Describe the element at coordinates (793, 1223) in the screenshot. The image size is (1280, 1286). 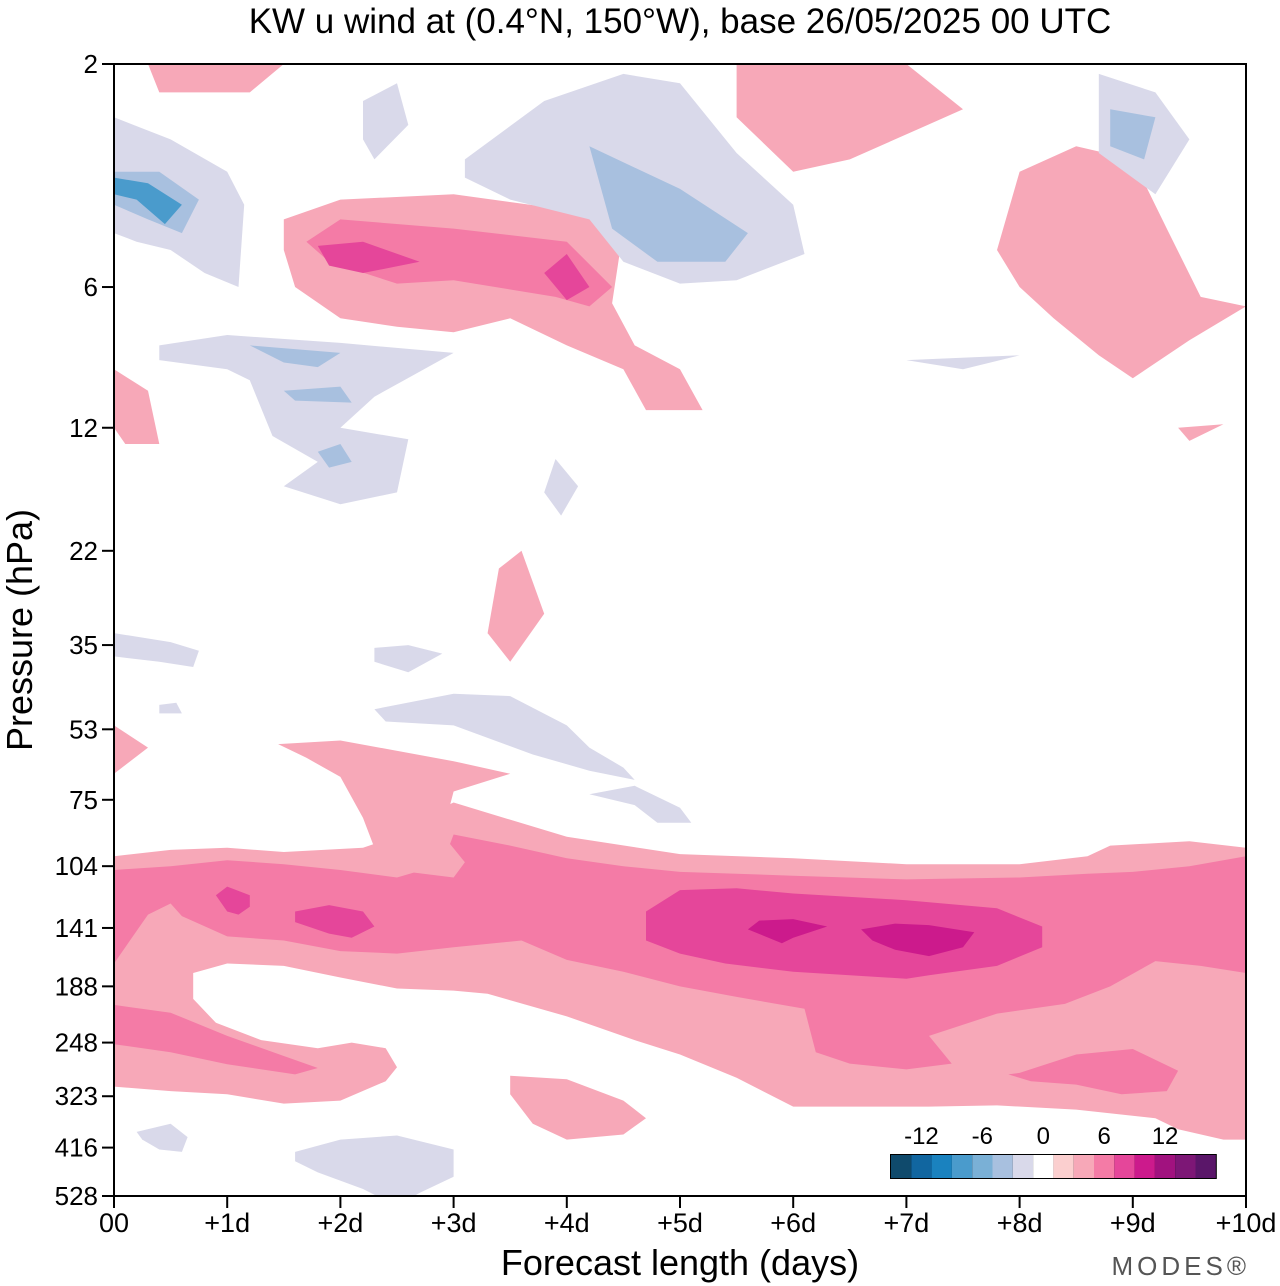
I see `x-tick-label: +6d` at that location.